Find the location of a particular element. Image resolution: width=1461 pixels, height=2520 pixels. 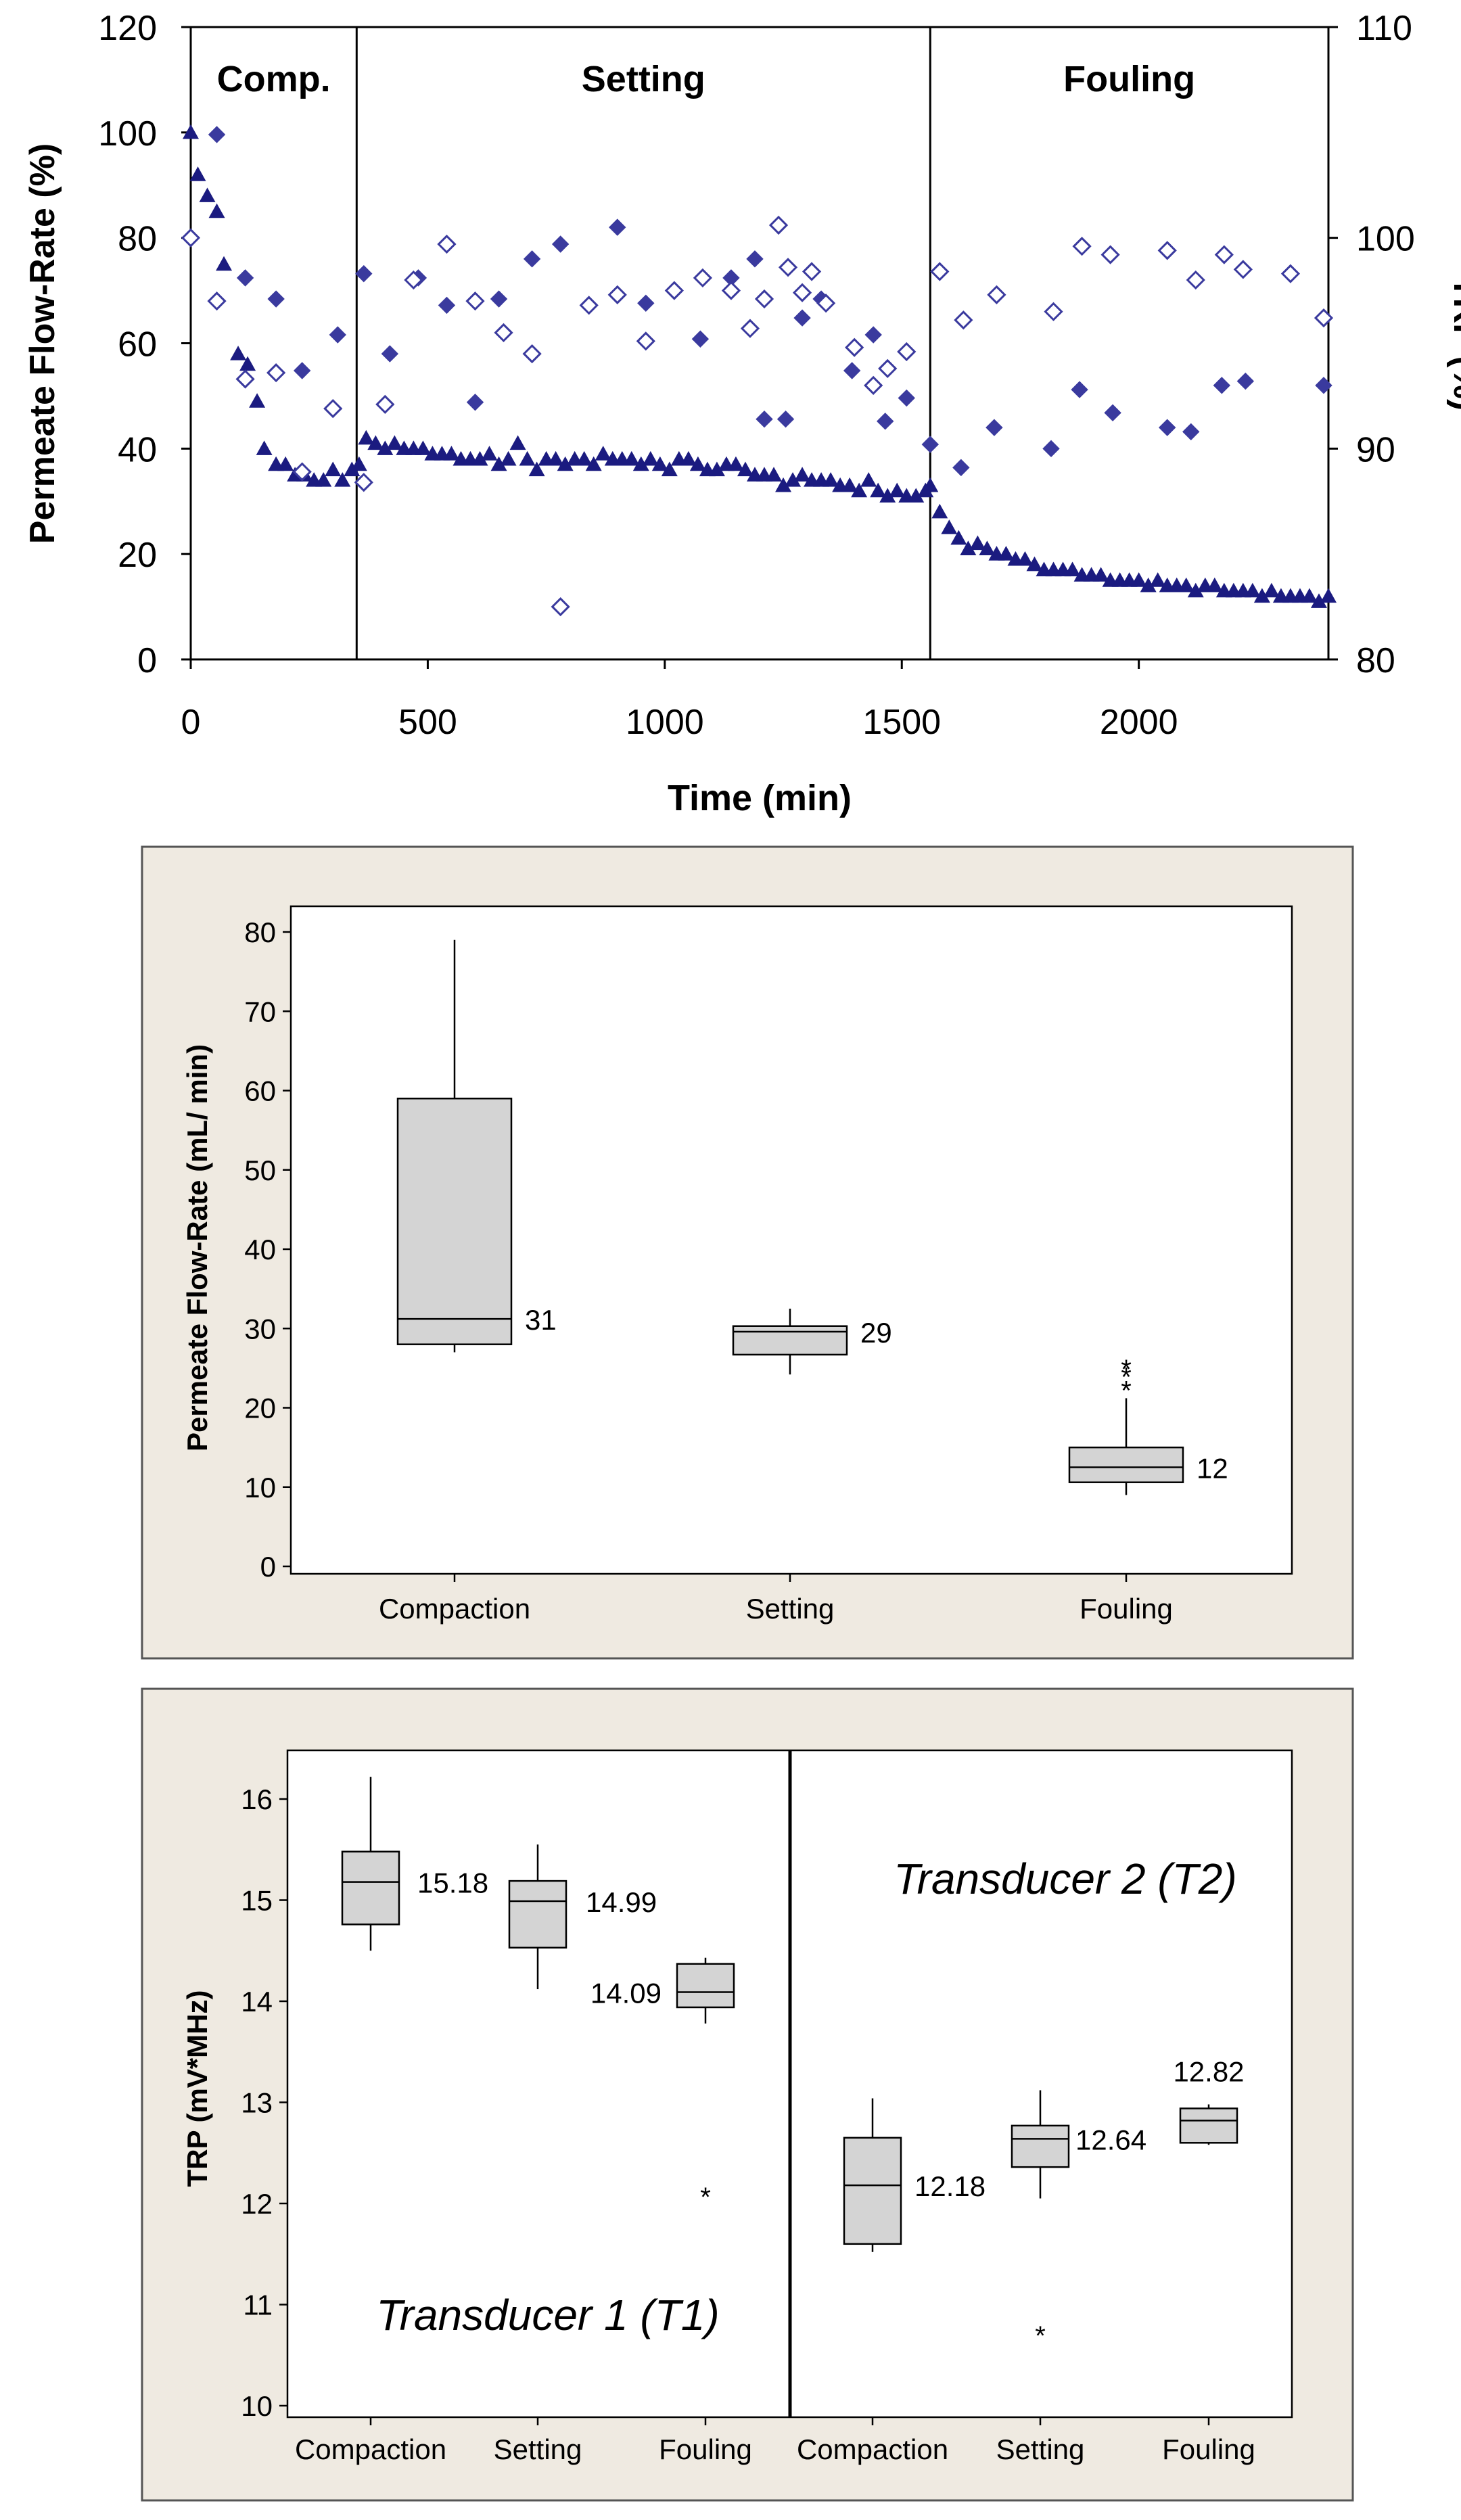

y-right-tick-label: 110 is located at coordinates (1384, 29).